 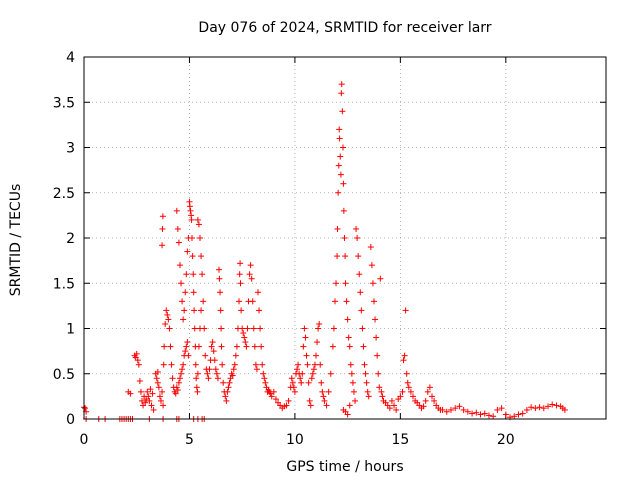 I want to click on y-tick-label: 3.5, so click(x=64, y=103).